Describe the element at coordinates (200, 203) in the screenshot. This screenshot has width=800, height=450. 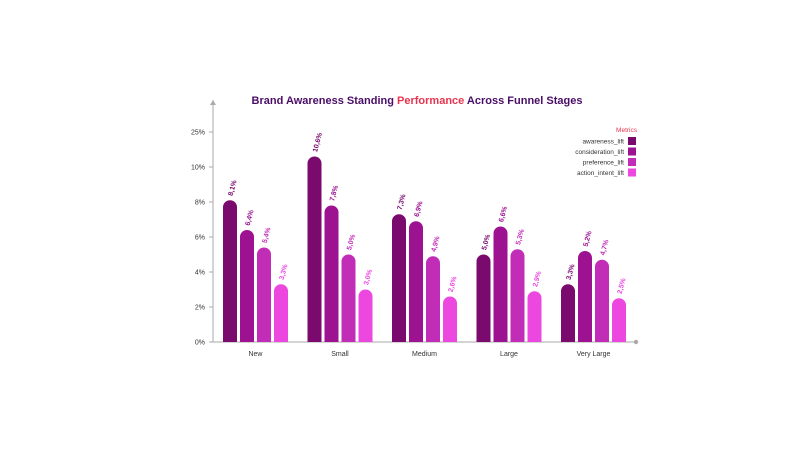
I see `y-tick-label: 8%` at that location.